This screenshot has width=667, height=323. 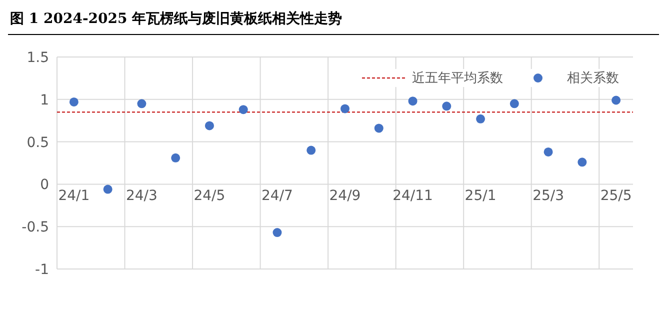 What do you see at coordinates (457, 78) in the screenshot?
I see `legend-label: 近五年平均系数` at bounding box center [457, 78].